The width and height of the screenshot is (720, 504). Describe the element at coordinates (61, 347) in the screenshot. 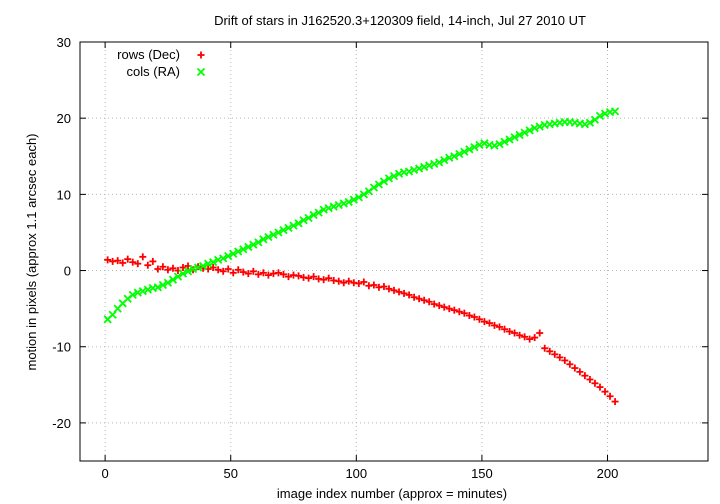

I see `y-tick-label: -10` at that location.